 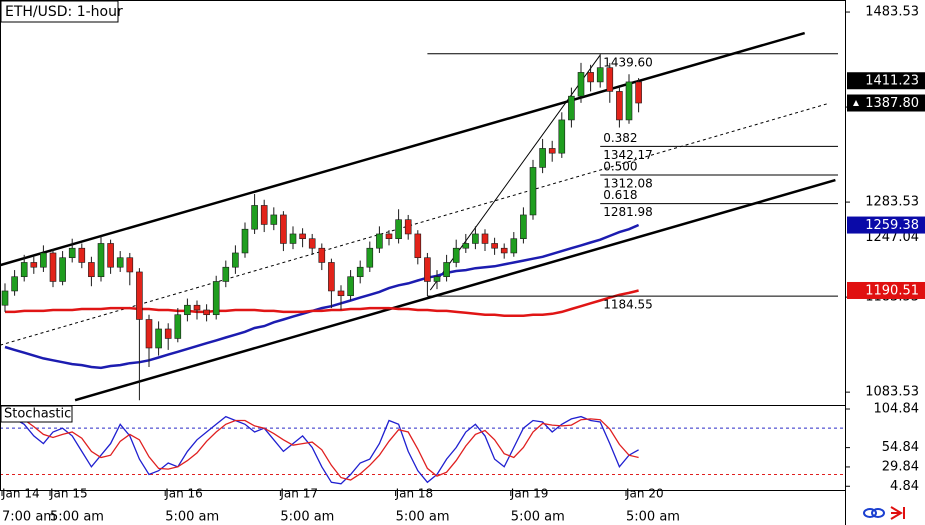 I want to click on price-tag: 1411.23, so click(x=886, y=81).